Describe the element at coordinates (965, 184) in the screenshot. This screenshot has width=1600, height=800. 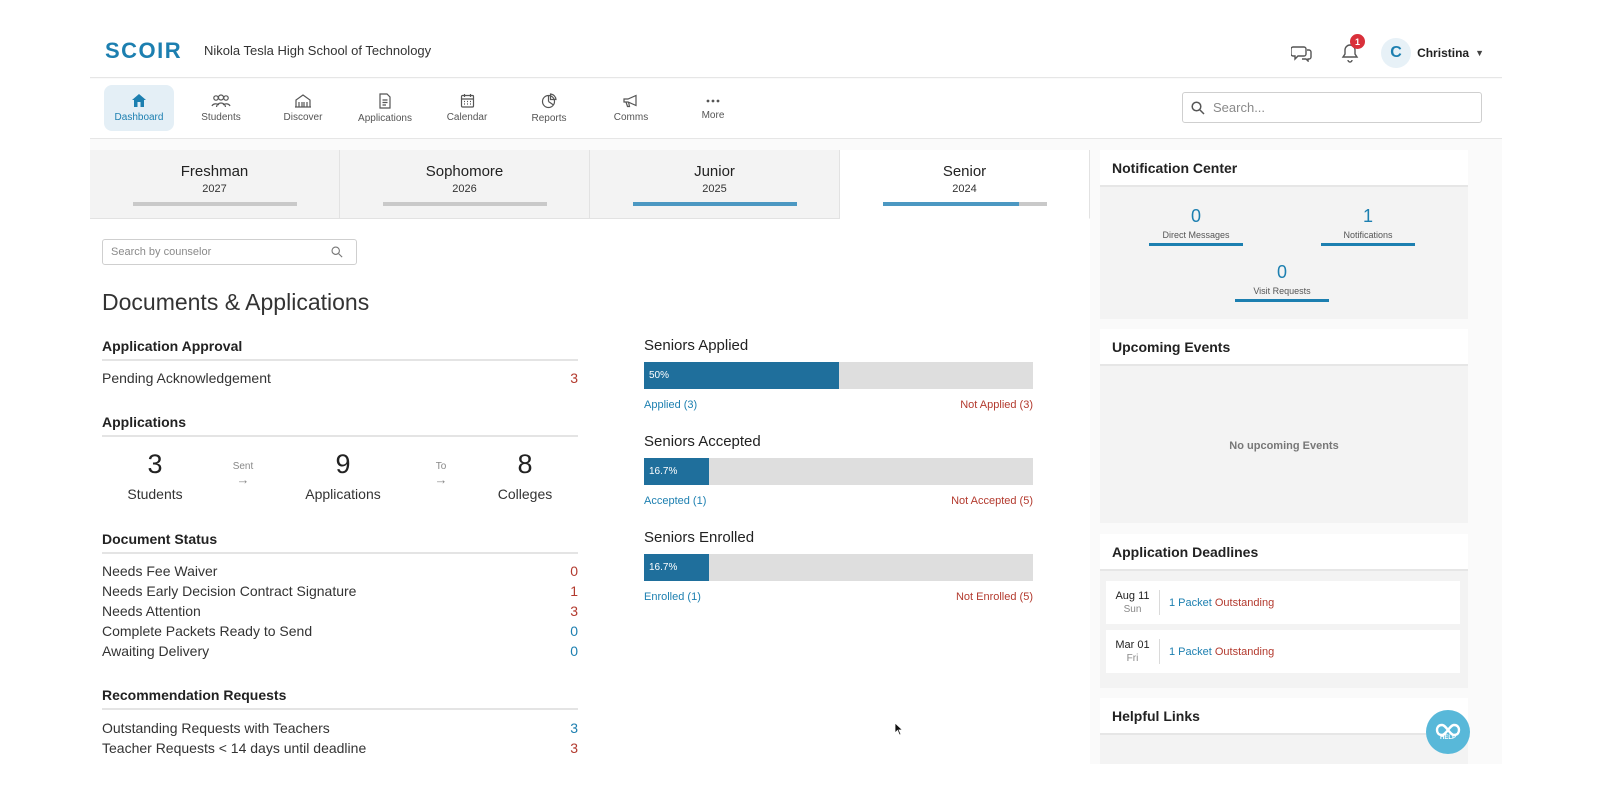
I see `tab-senior: Senior 2024` at that location.